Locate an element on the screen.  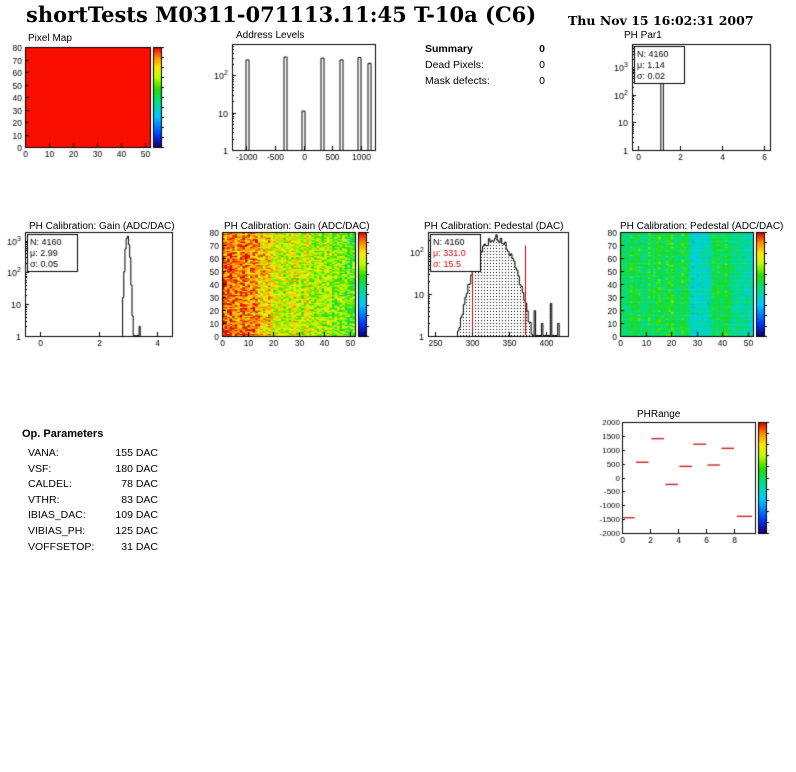
pixel-map-canvas is located at coordinates (85, 97).